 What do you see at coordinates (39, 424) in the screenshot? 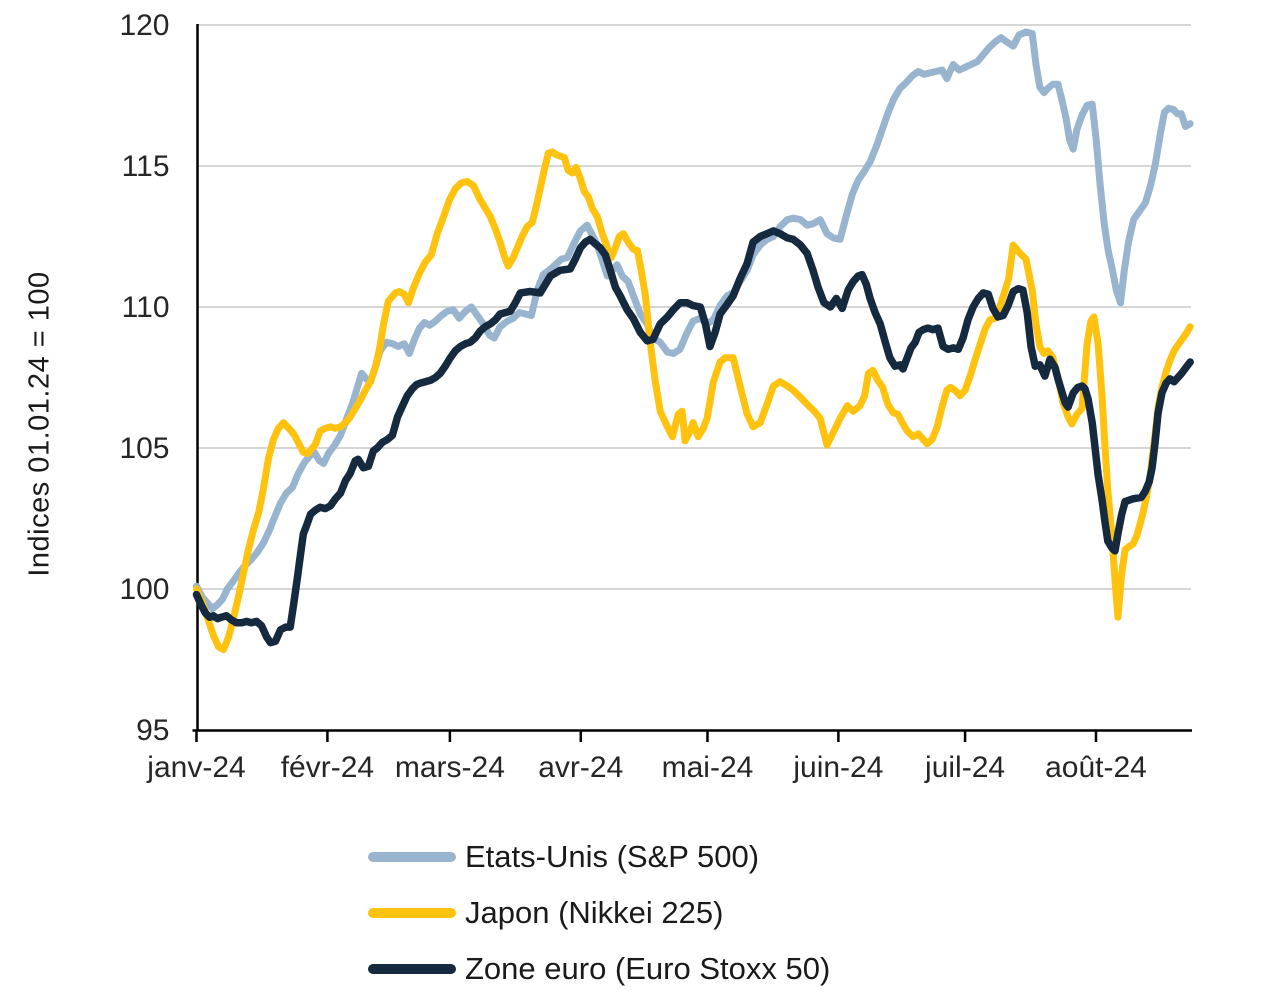
I see `y-axis-title: Indices 01.01.24 = 100` at bounding box center [39, 424].